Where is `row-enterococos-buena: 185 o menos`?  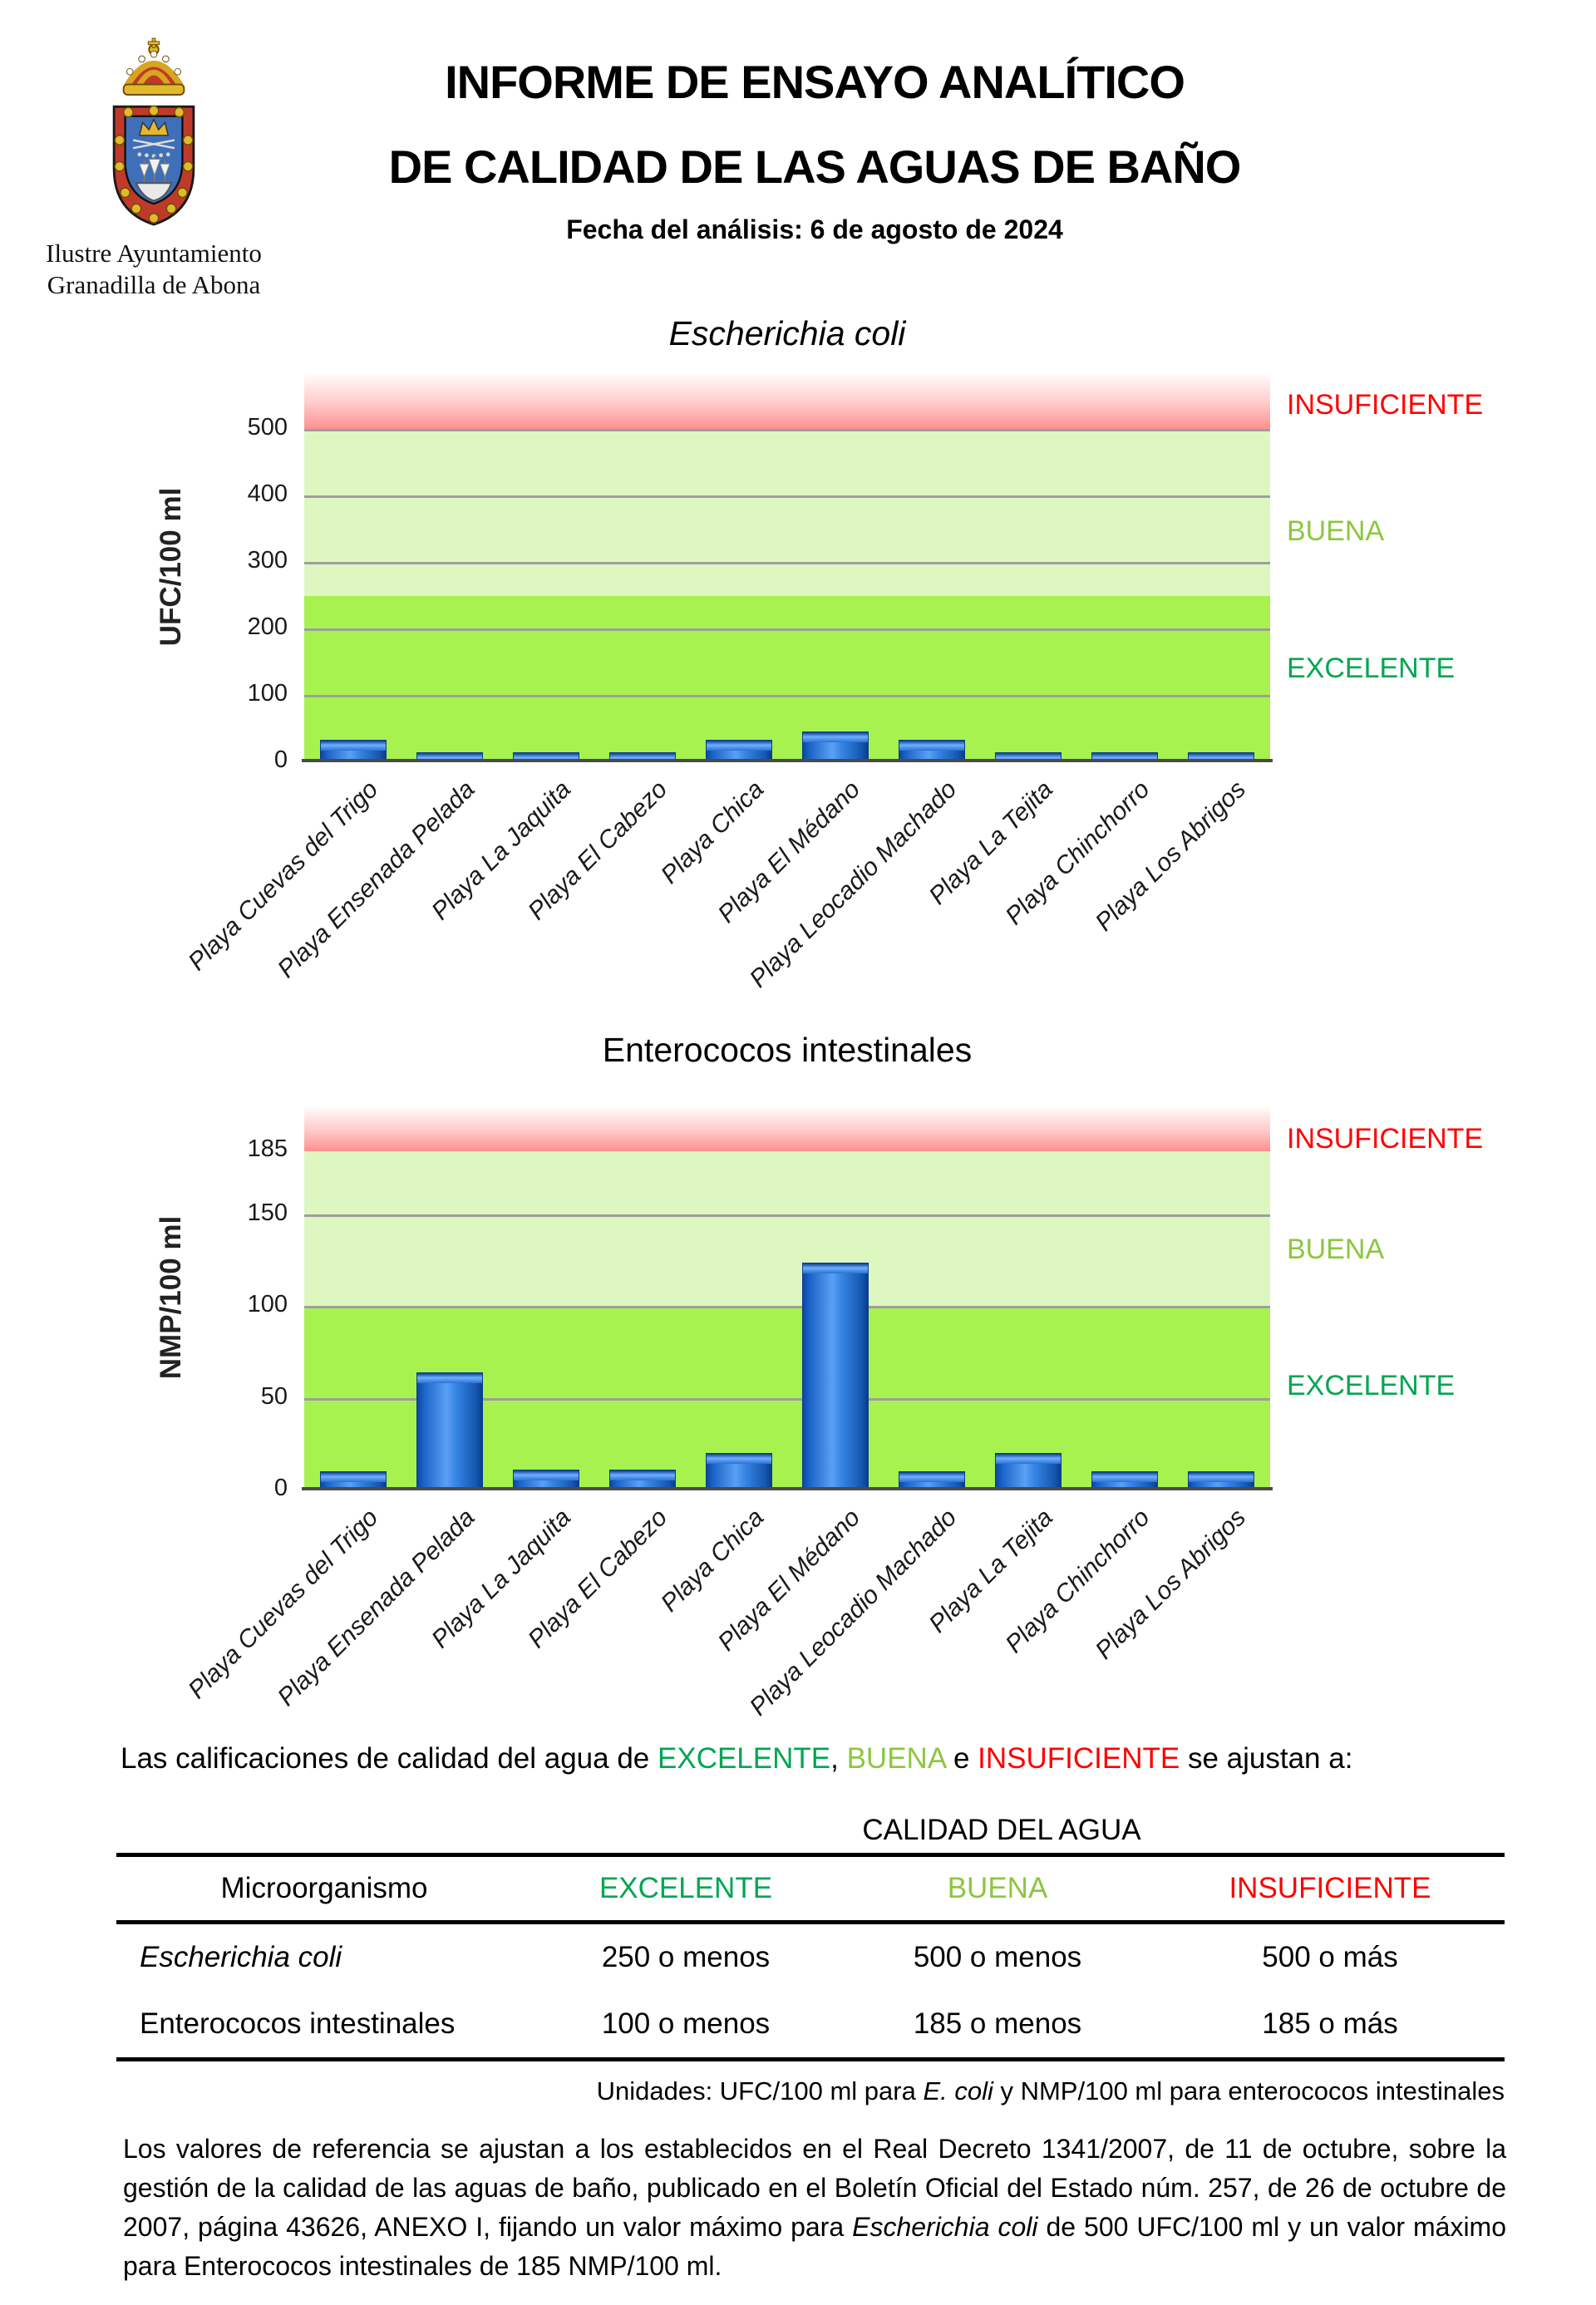 row-enterococos-buena: 185 o menos is located at coordinates (997, 2023).